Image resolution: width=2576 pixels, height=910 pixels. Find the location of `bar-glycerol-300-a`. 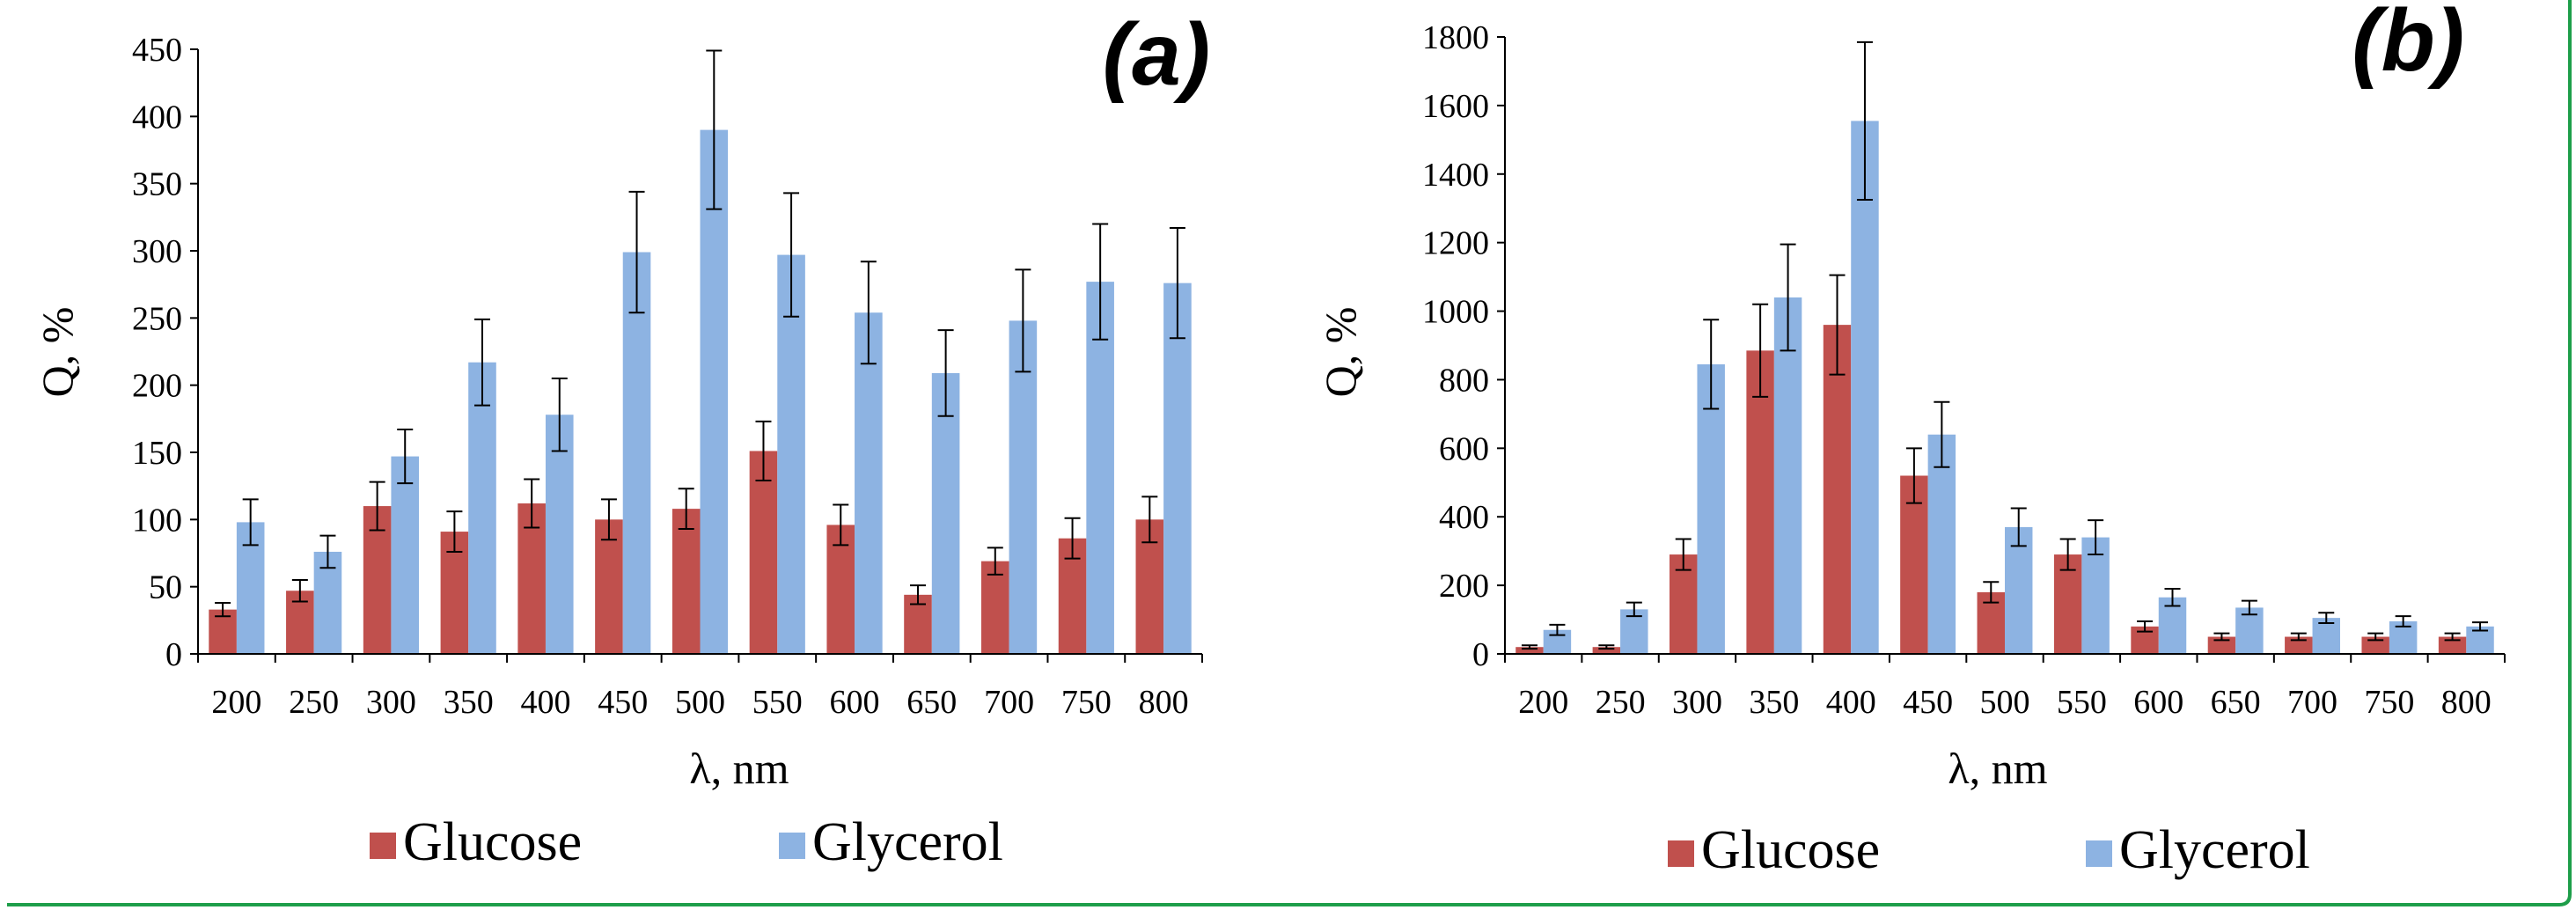

bar-glycerol-300-a is located at coordinates (405, 555).